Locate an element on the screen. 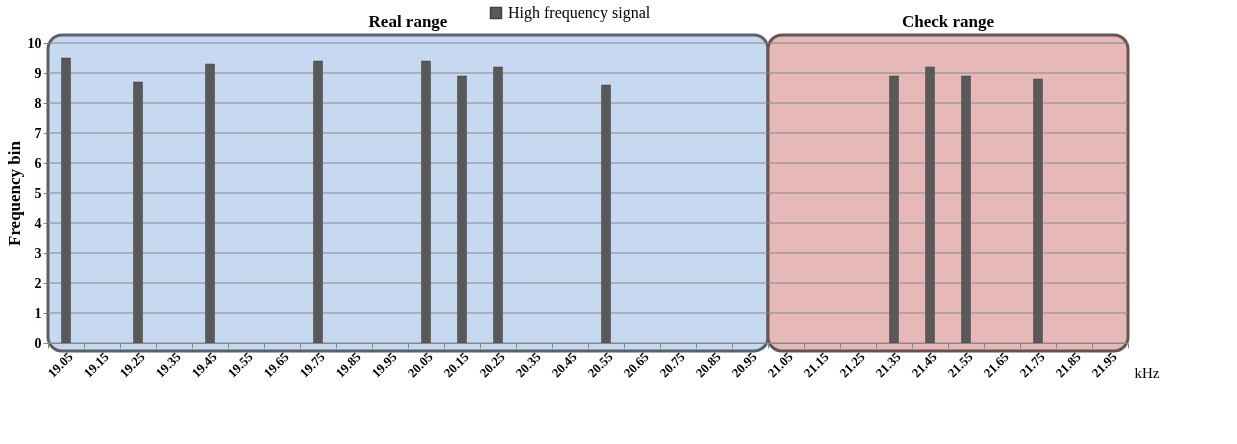  y-tick-label: 1 is located at coordinates (38, 313).